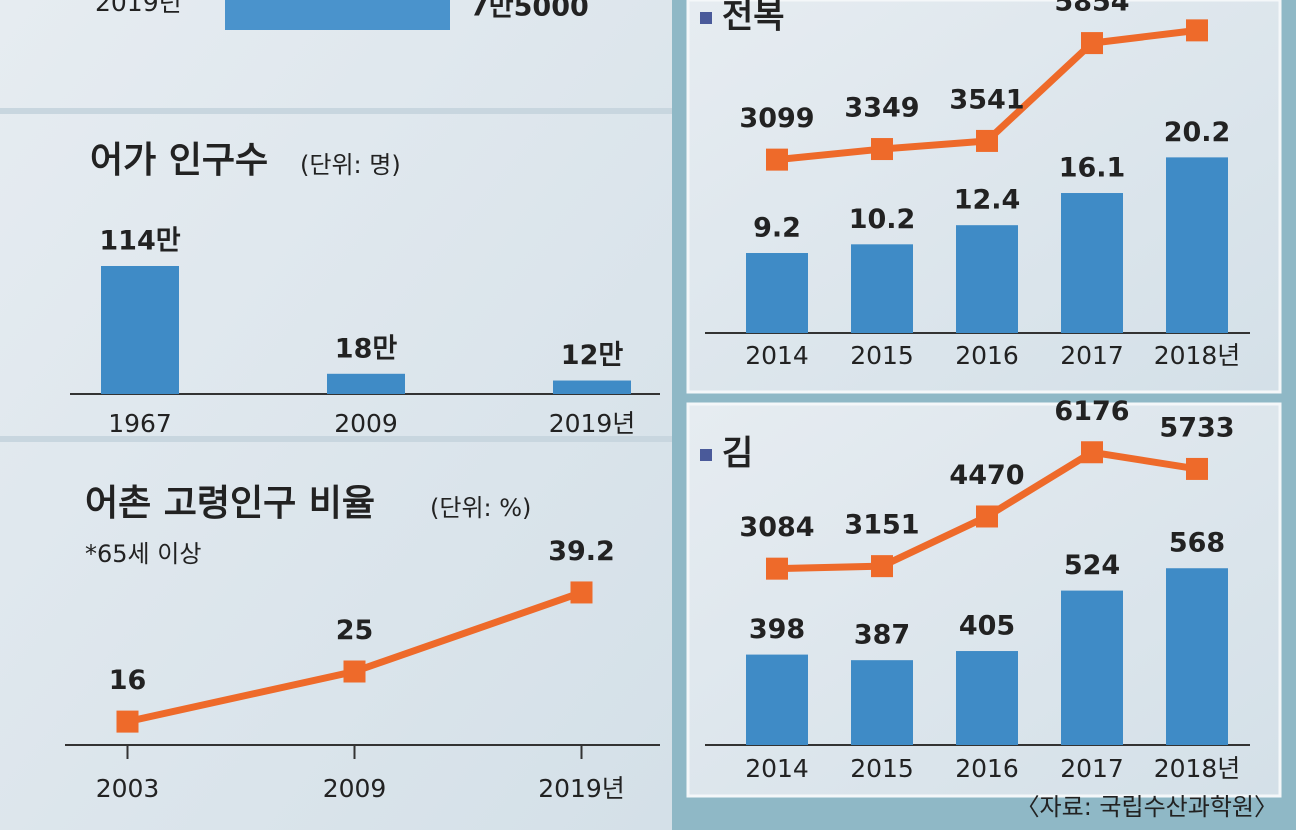  I want to click on data-label: 3541, so click(986, 99).